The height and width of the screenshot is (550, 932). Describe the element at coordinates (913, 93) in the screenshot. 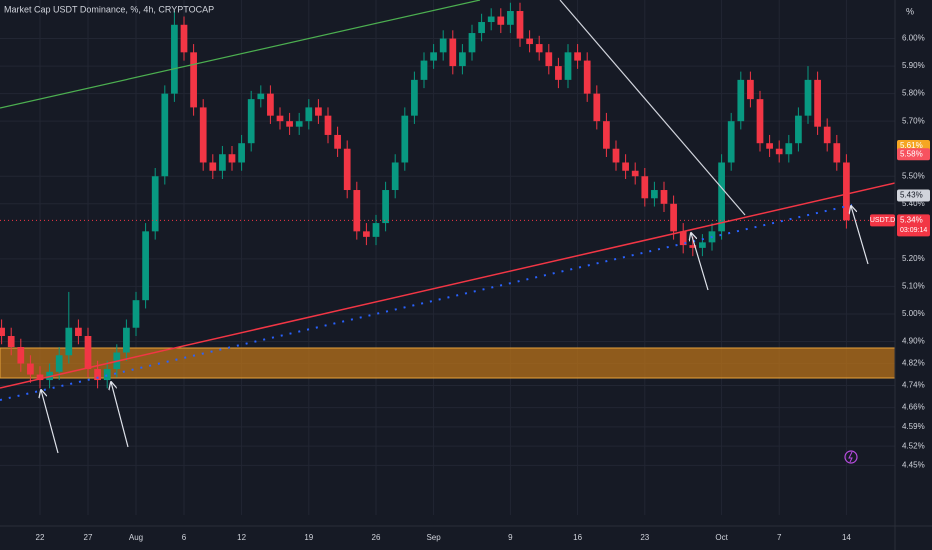

I see `y-tick-label: 5.80%` at that location.